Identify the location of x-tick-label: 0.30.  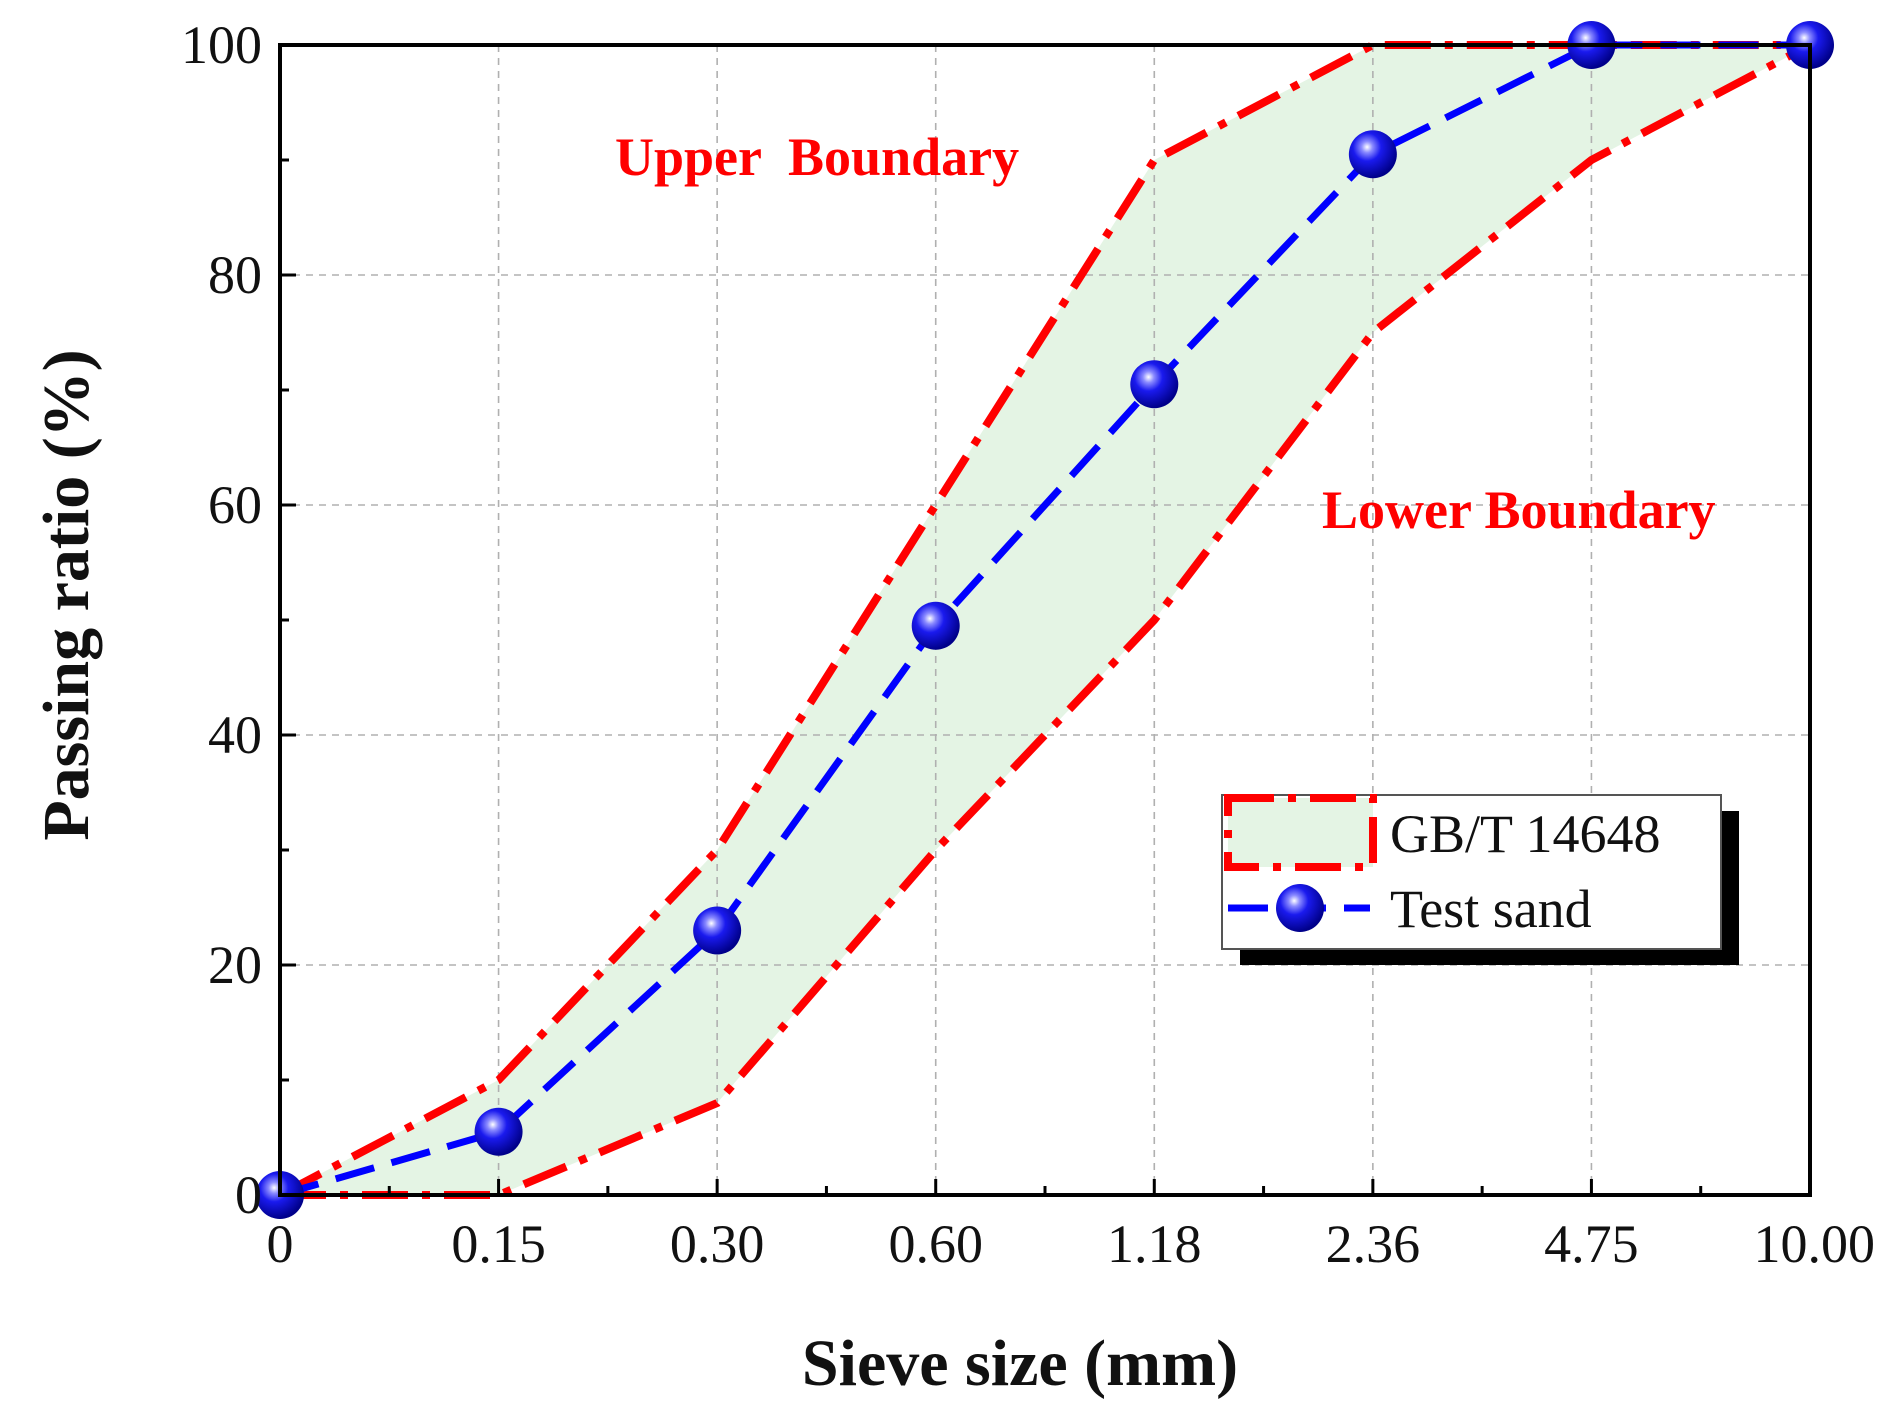
(717, 1244).